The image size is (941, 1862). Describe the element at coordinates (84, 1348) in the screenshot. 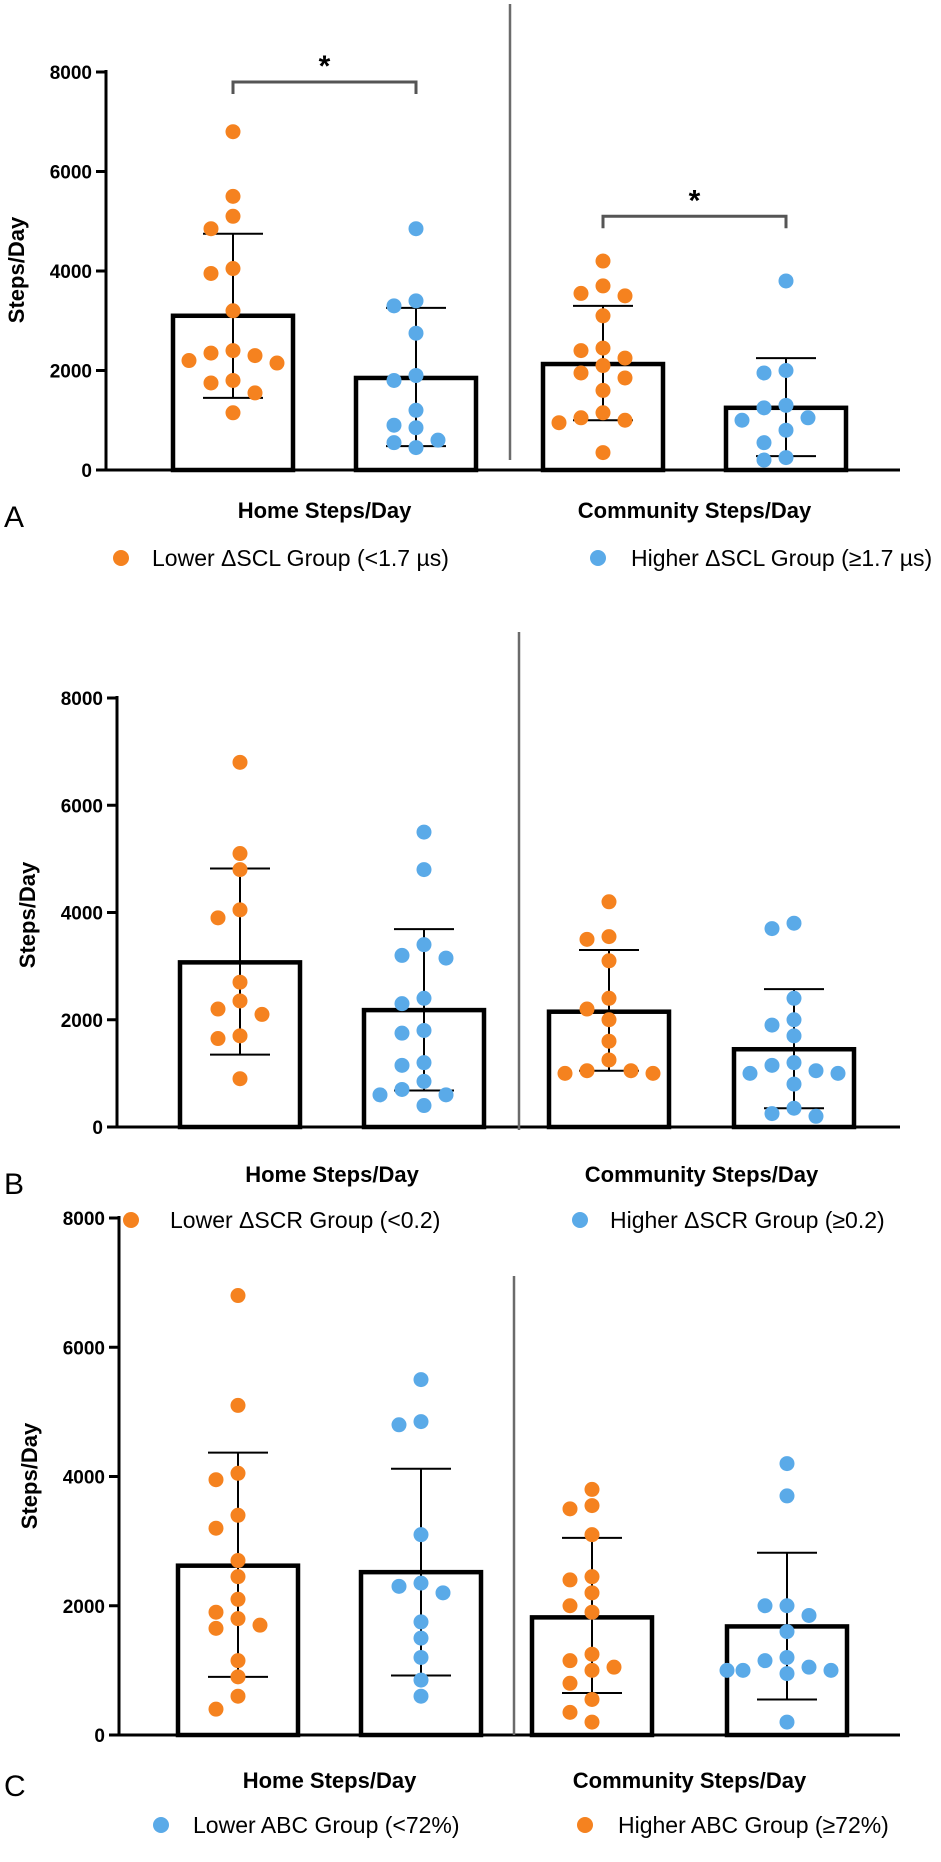

I see `y-tick-label: 6000` at that location.